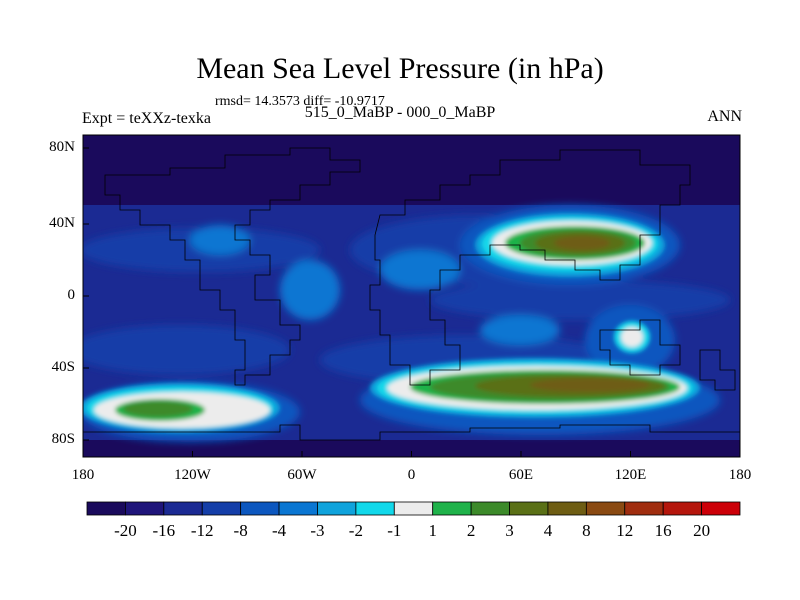 The height and width of the screenshot is (600, 800). Describe the element at coordinates (625, 530) in the screenshot. I see `colorbar-label: 12` at that location.